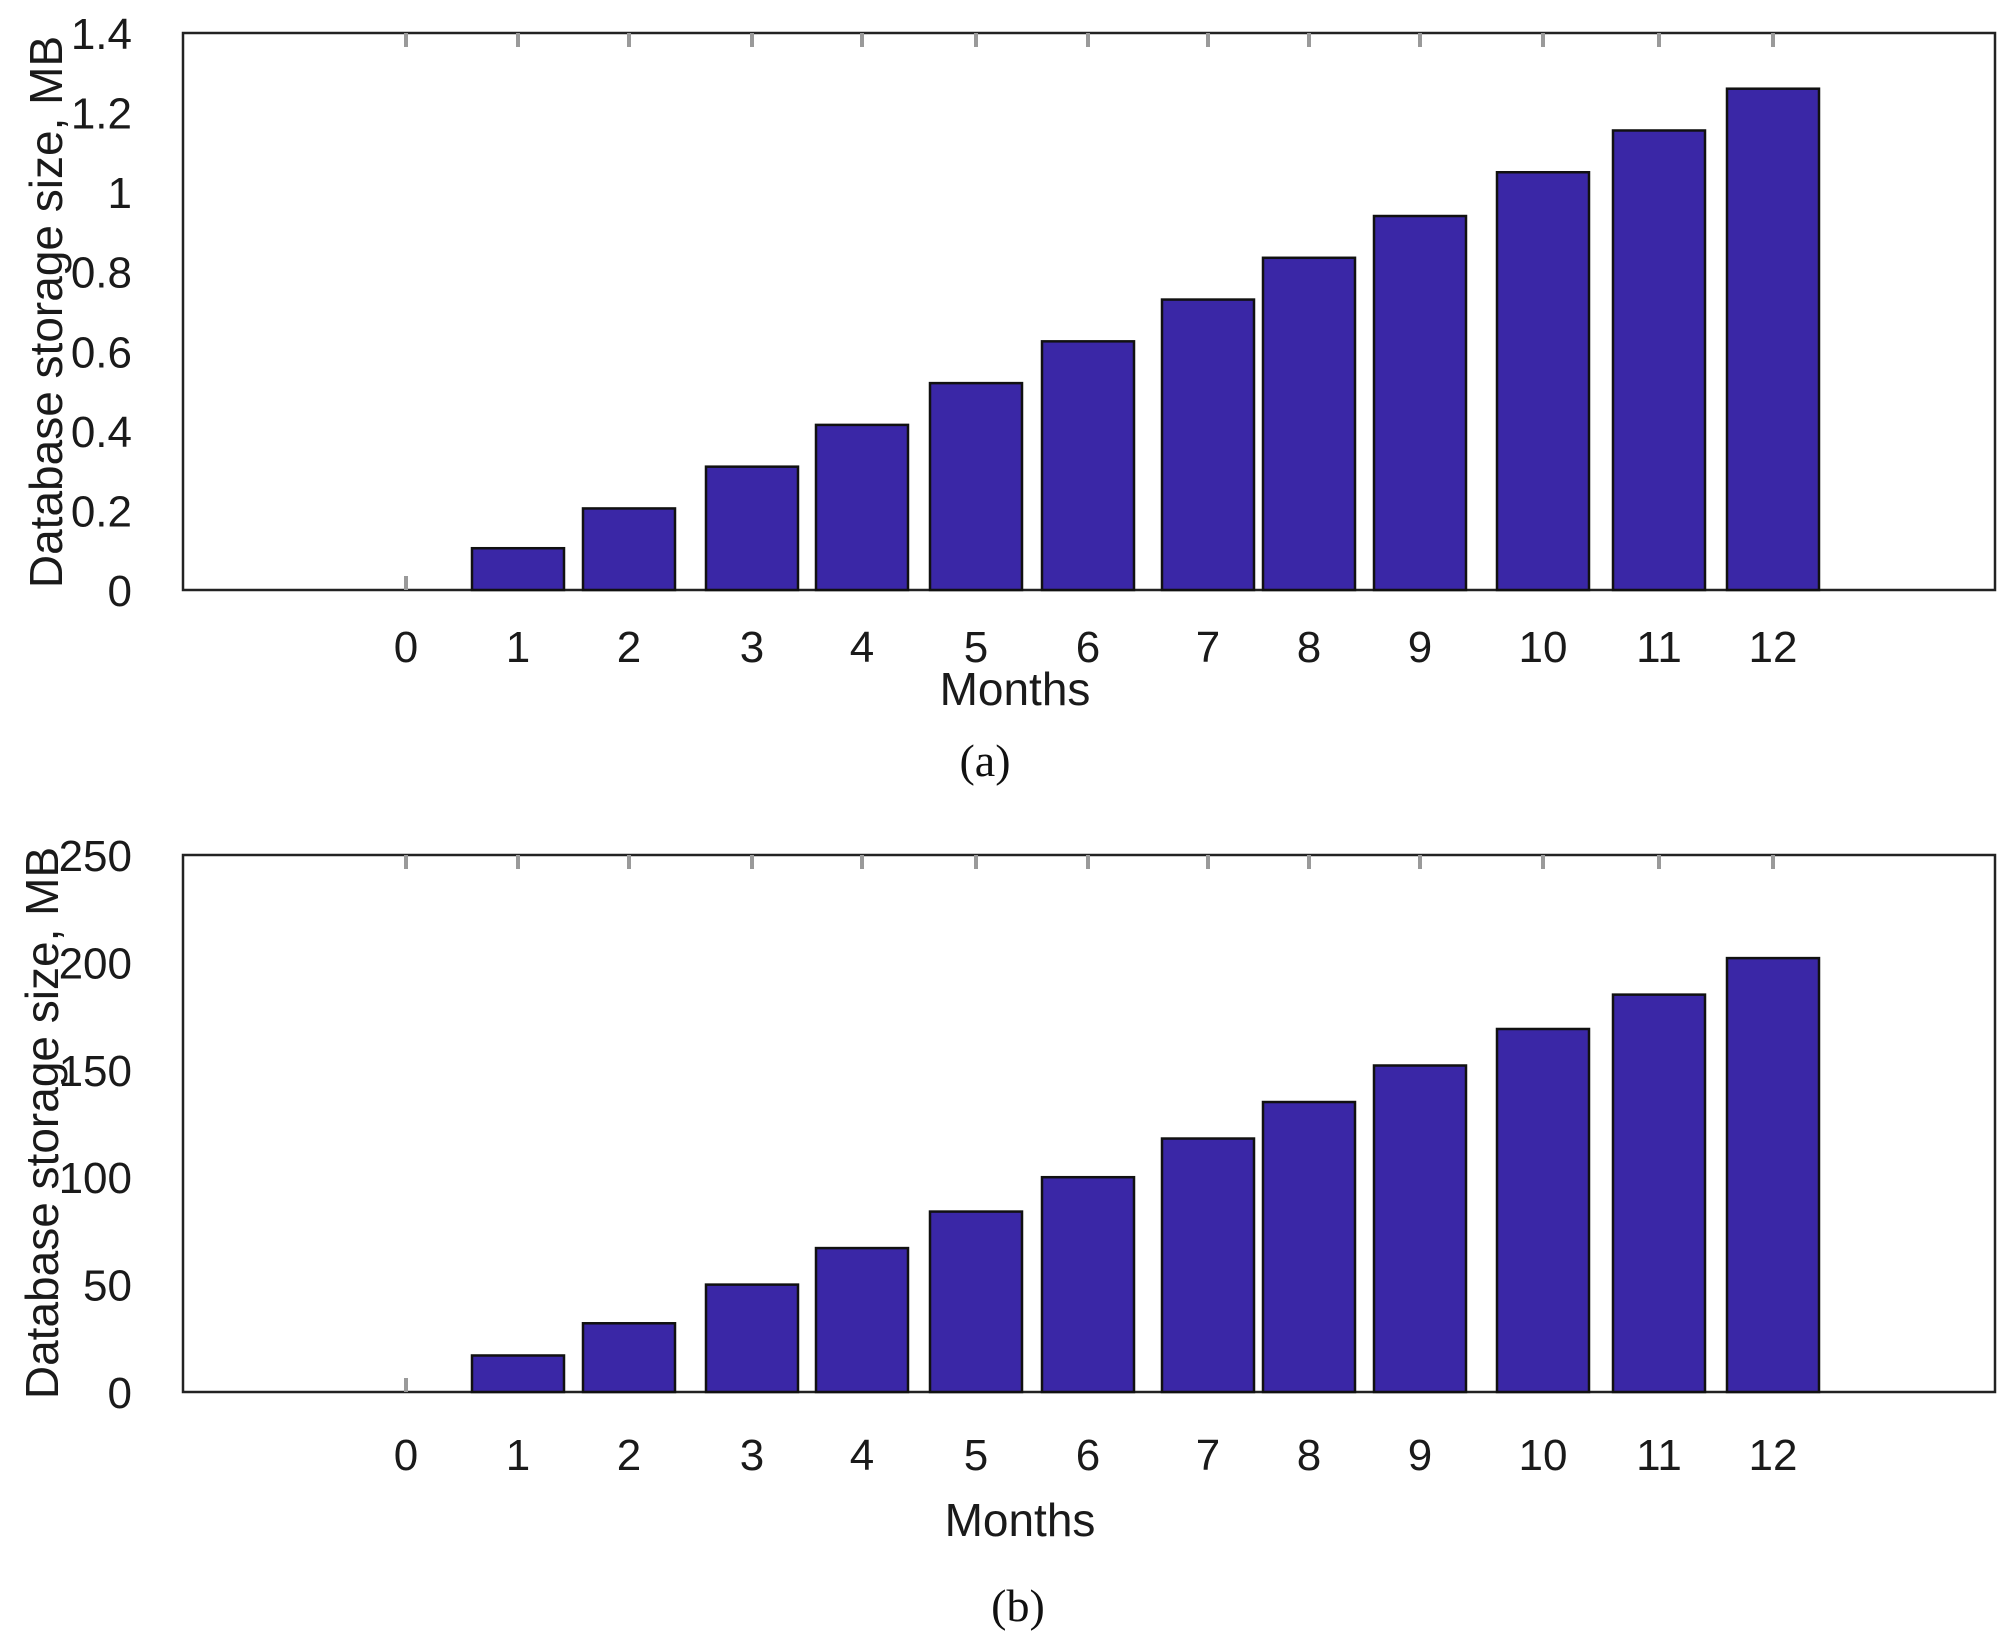  What do you see at coordinates (46, 312) in the screenshot?
I see `y-axis-title-a: Database storage size, MB` at bounding box center [46, 312].